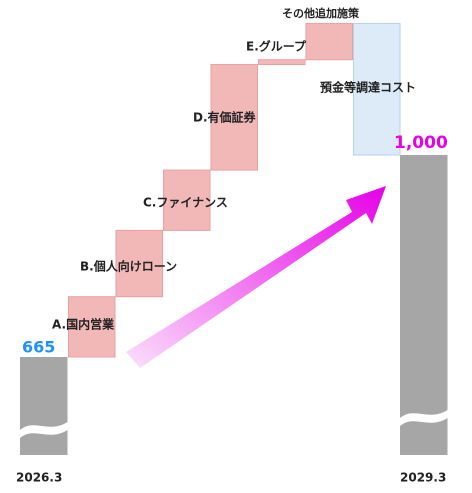 The image size is (472, 493). I want to click on end-value: 1,000, so click(421, 143).